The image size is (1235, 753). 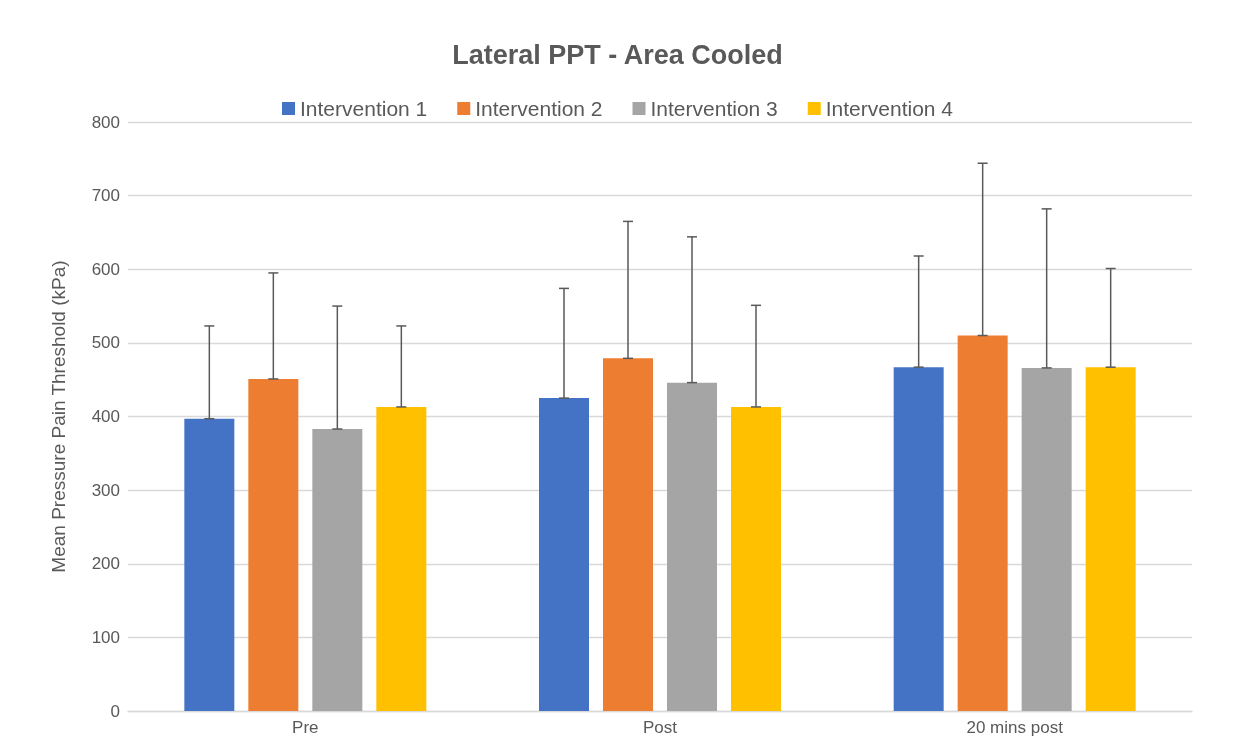 What do you see at coordinates (105, 564) in the screenshot?
I see `y-tick-label: 200` at bounding box center [105, 564].